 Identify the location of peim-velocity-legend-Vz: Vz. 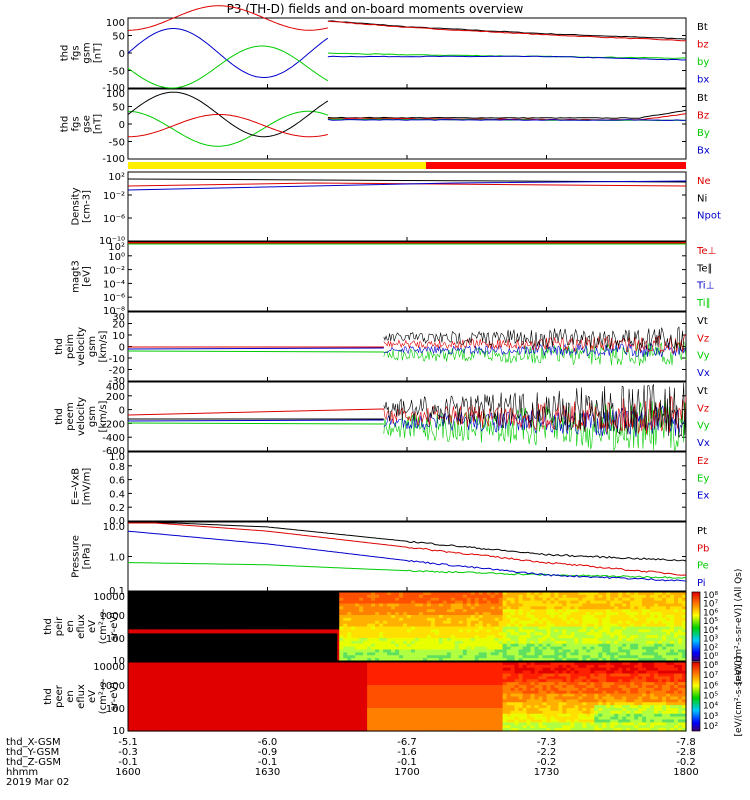
(703, 338).